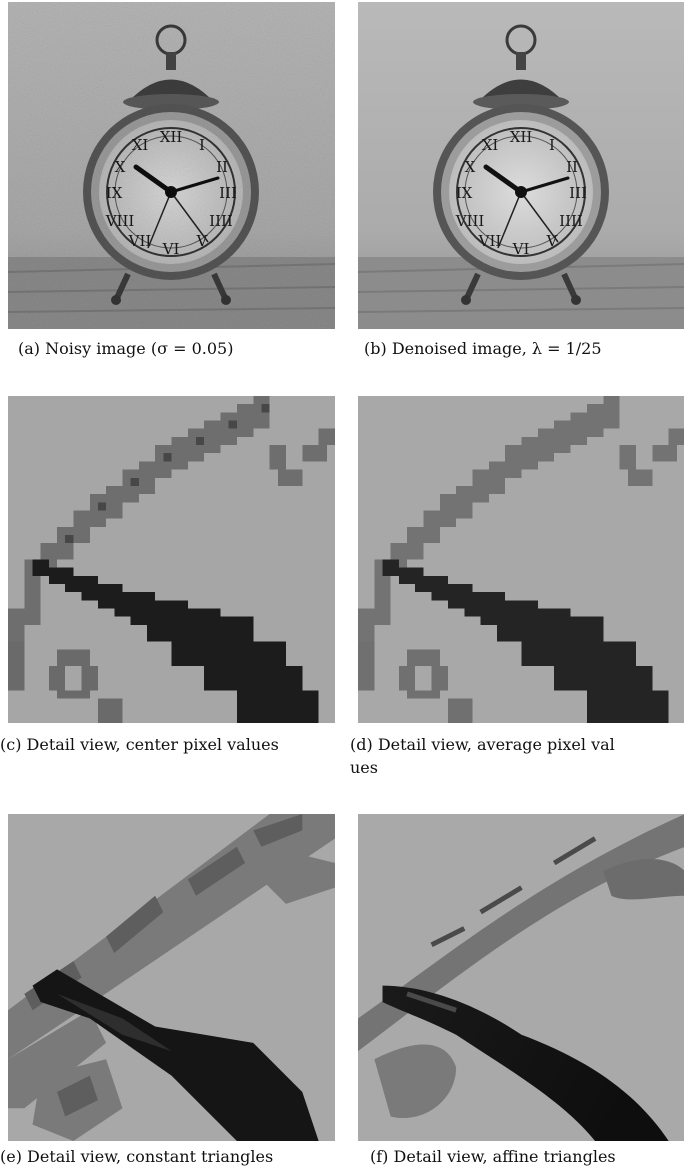 Image resolution: width=684 pixels, height=1172 pixels. I want to click on detail-affine-triangles-image, so click(521, 977).